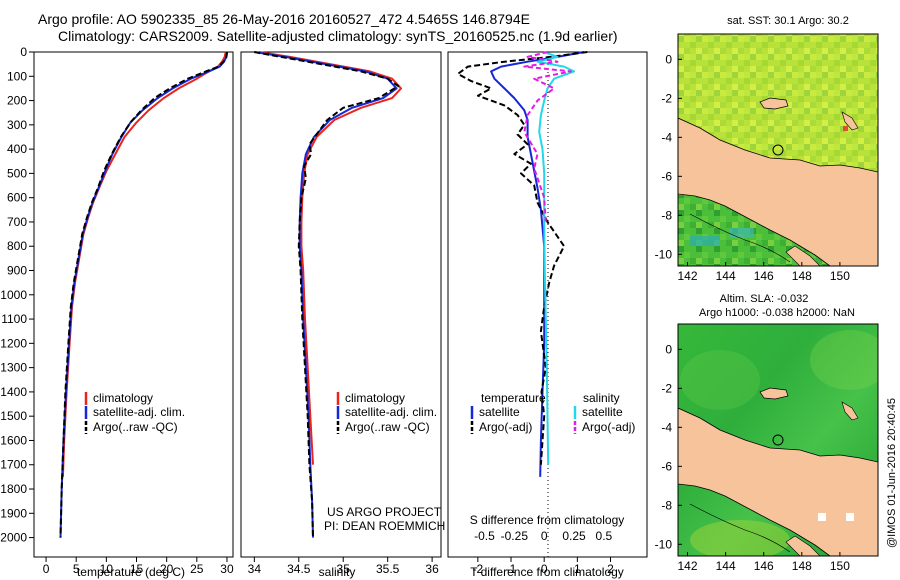 The width and height of the screenshot is (900, 580). I want to click on sla-lat-label: -4, so click(666, 427).